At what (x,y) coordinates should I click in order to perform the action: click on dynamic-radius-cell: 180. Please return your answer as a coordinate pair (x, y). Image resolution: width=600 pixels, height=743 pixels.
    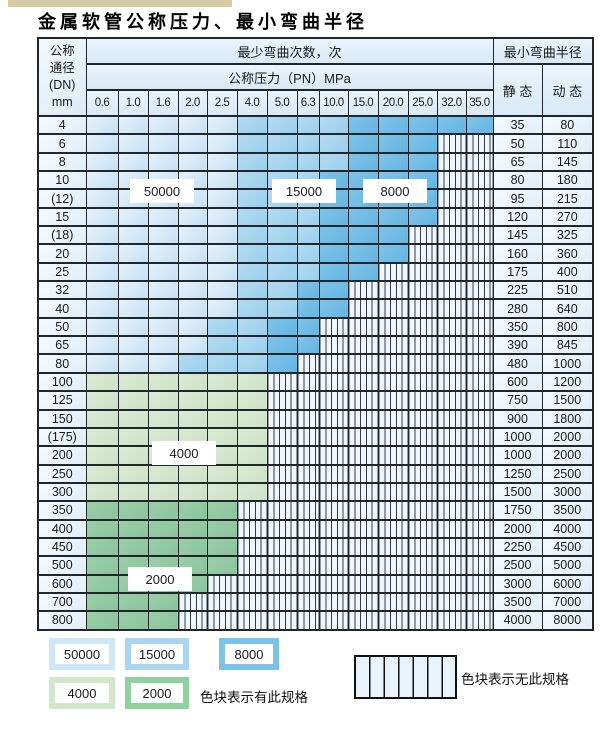
    Looking at the image, I should click on (567, 180).